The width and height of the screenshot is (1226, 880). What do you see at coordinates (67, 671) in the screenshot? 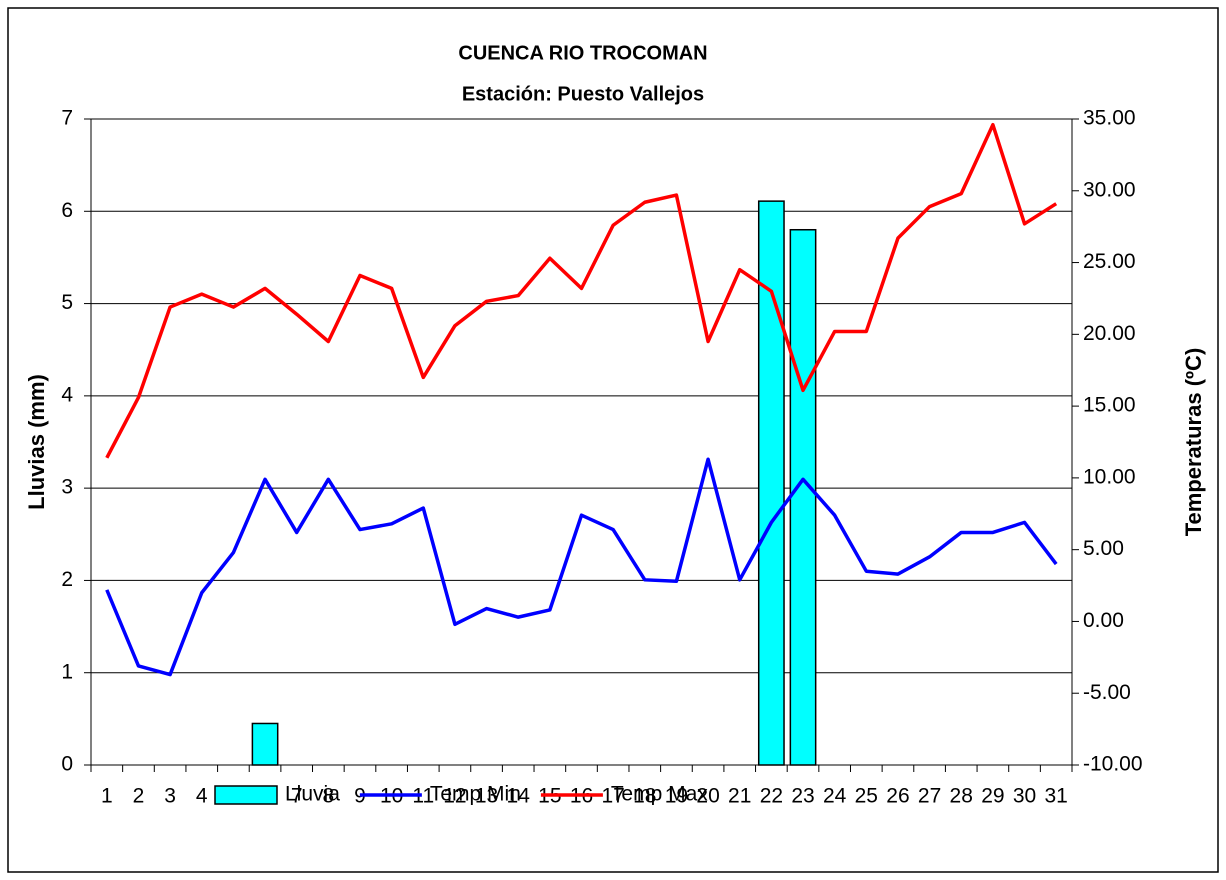
I see `y-tick-label: 1` at bounding box center [67, 671].